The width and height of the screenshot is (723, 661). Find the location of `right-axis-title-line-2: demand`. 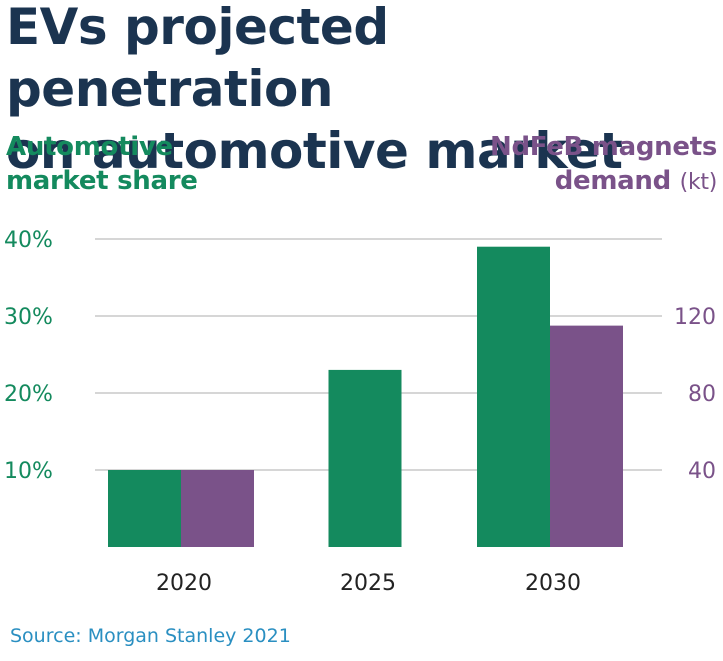

right-axis-title-line-2: demand is located at coordinates (613, 181).